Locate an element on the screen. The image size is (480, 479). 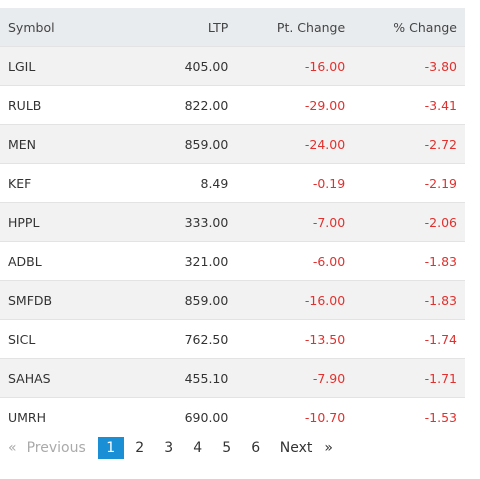
table-cell: LGIL is located at coordinates (47, 66).